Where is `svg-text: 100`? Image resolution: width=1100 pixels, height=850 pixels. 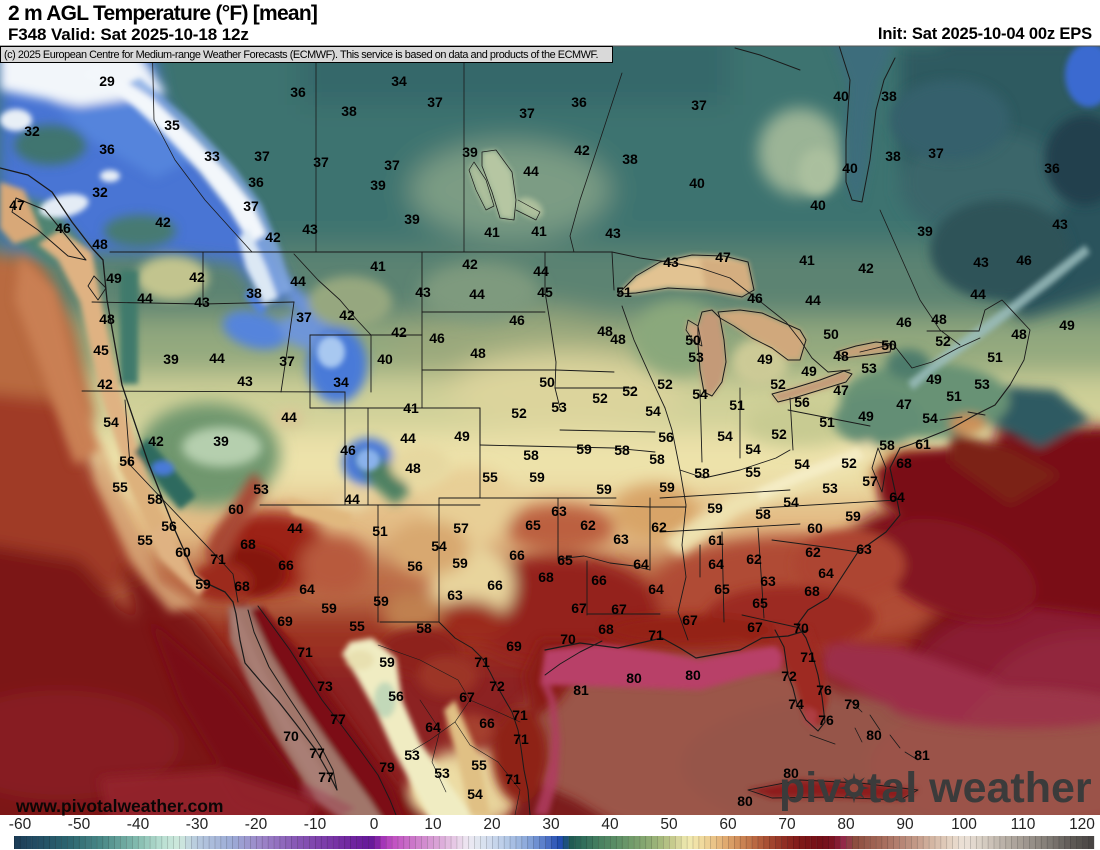
svg-text: 100 is located at coordinates (964, 824).